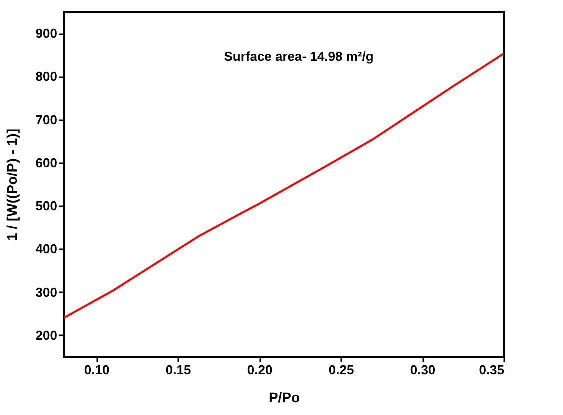 This screenshot has width=563, height=415. What do you see at coordinates (47, 76) in the screenshot?
I see `y-tick-label: 800` at bounding box center [47, 76].